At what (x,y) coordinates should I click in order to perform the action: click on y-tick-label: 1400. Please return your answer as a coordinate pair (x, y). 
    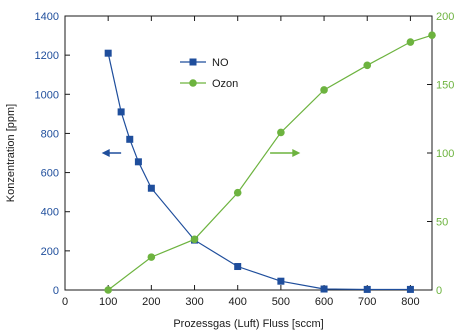
    Looking at the image, I should click on (47, 17).